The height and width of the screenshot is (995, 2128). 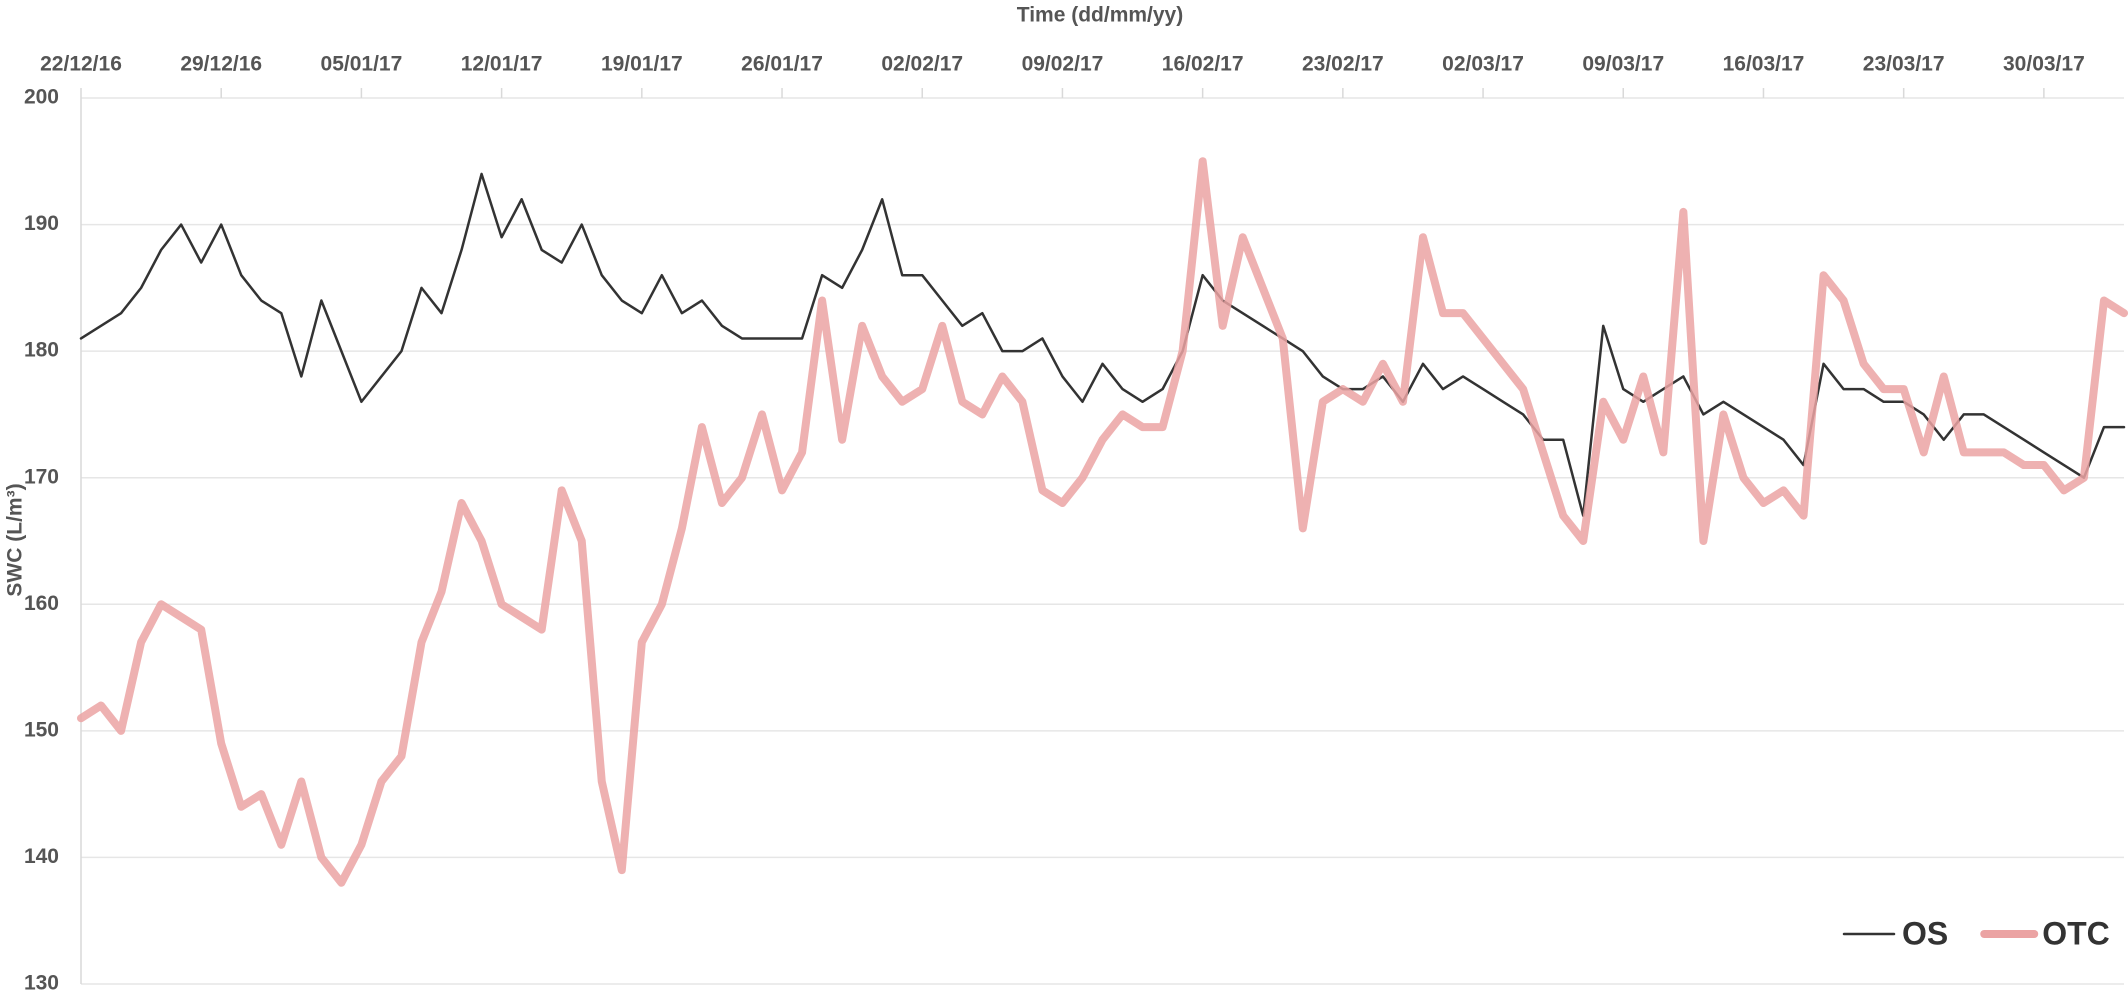 What do you see at coordinates (1203, 64) in the screenshot?
I see `x-tick-label: 16/02/17` at bounding box center [1203, 64].